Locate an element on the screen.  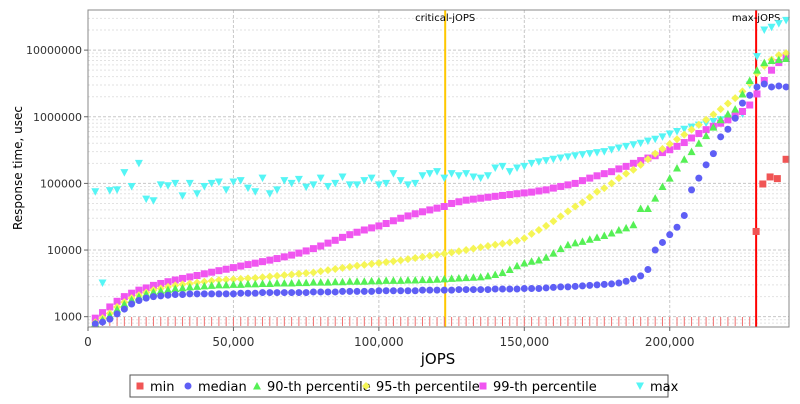
x-tick-label: 150,000 is located at coordinates (524, 342).